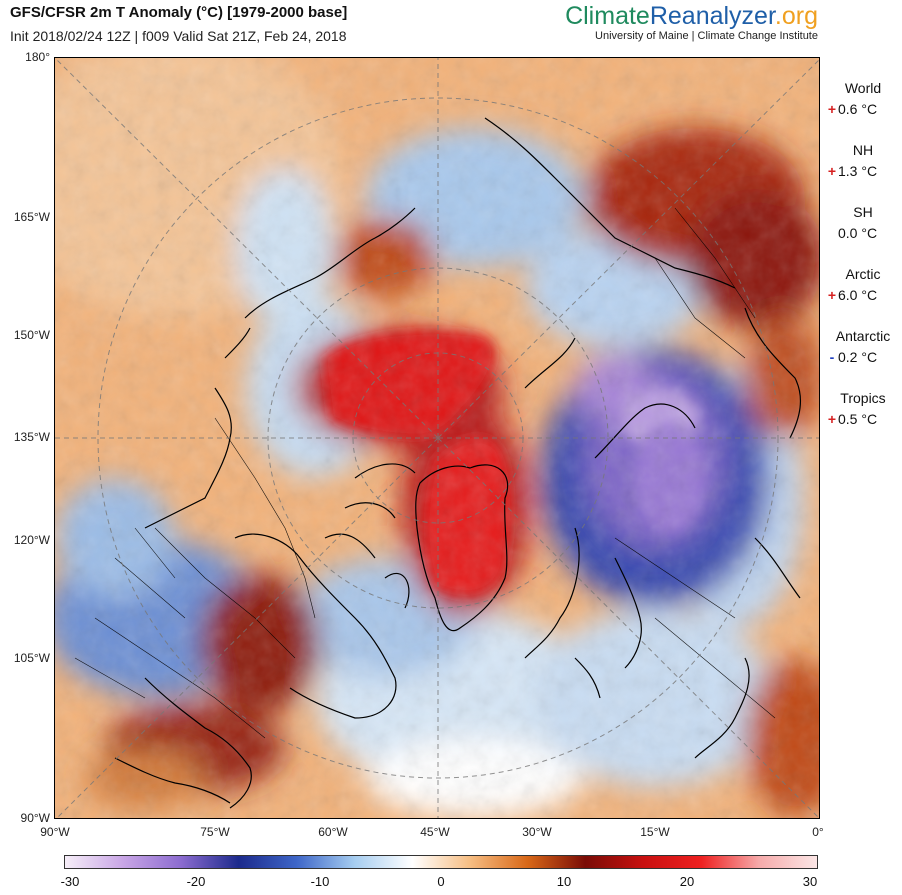  I want to click on lat-label-4: 135°W, so click(31, 437).